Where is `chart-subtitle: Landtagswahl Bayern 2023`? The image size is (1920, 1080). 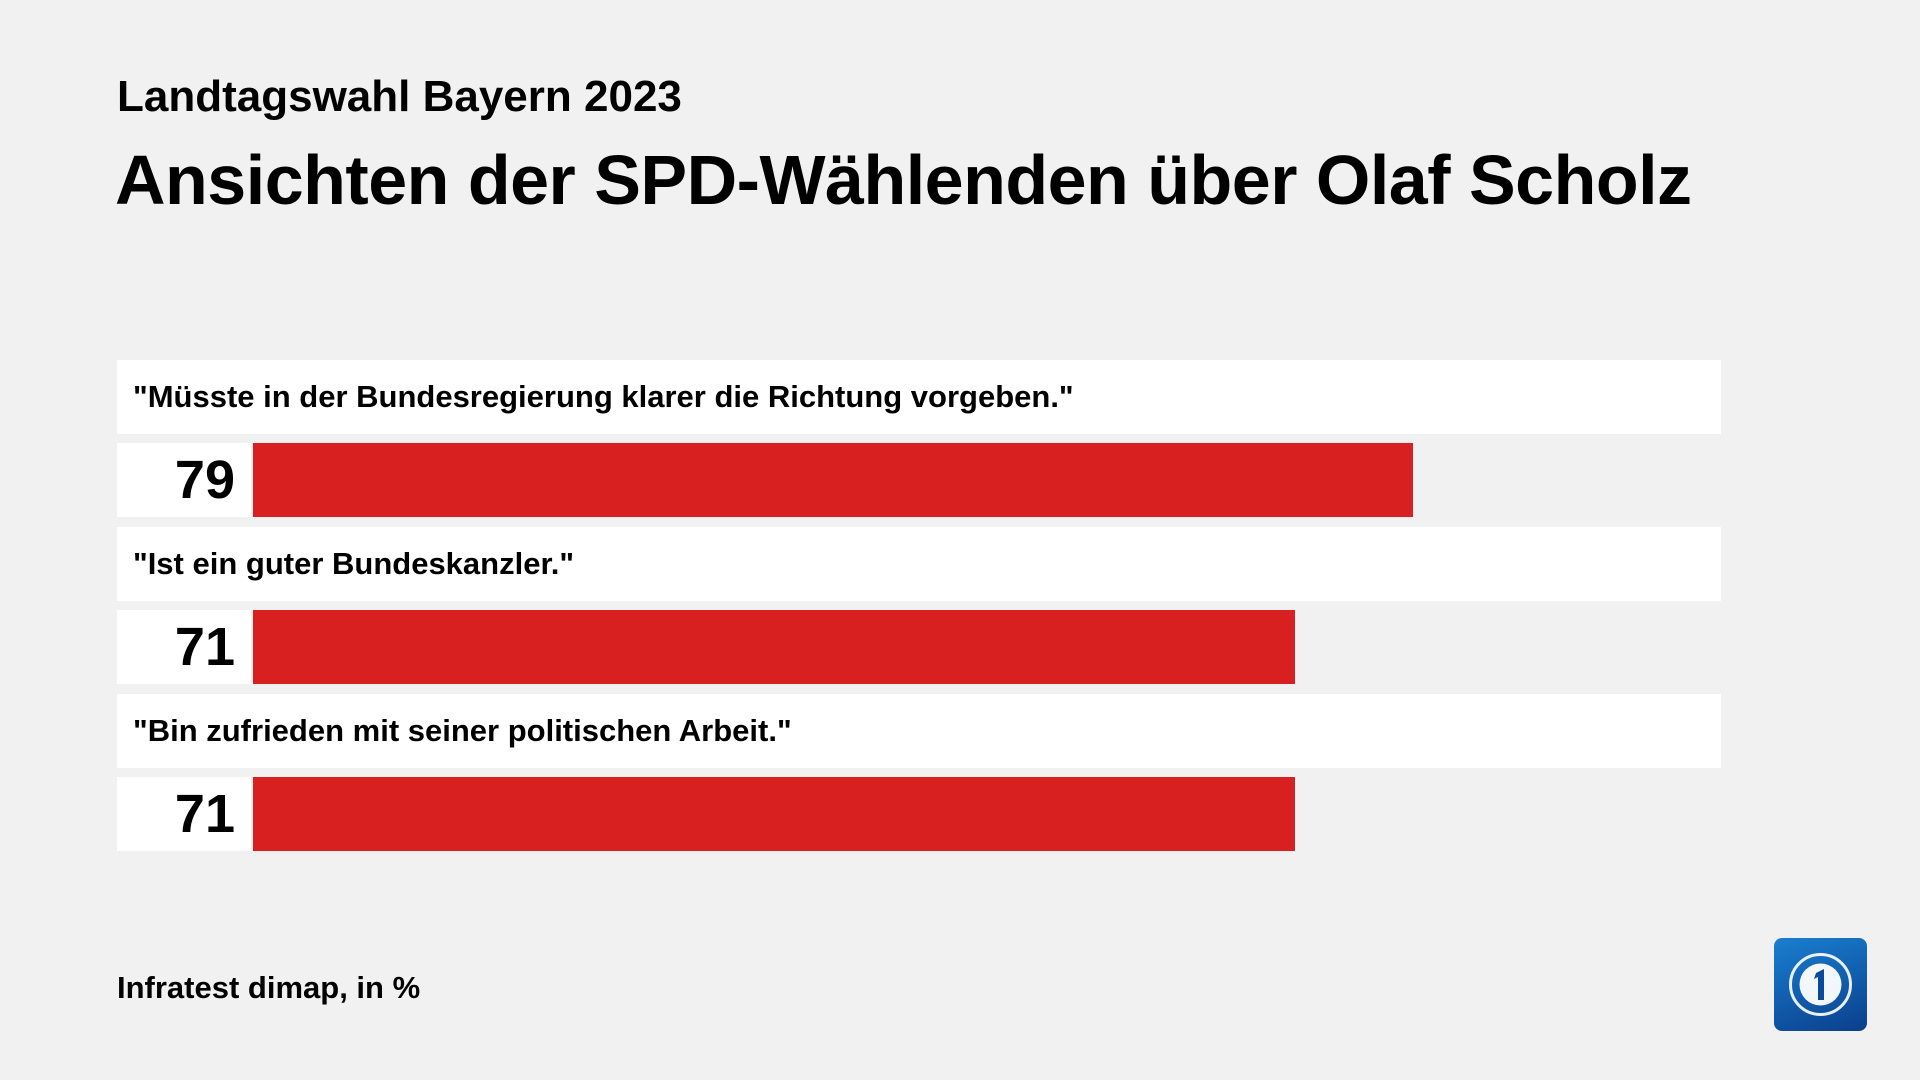
chart-subtitle: Landtagswahl Bayern 2023 is located at coordinates (399, 96).